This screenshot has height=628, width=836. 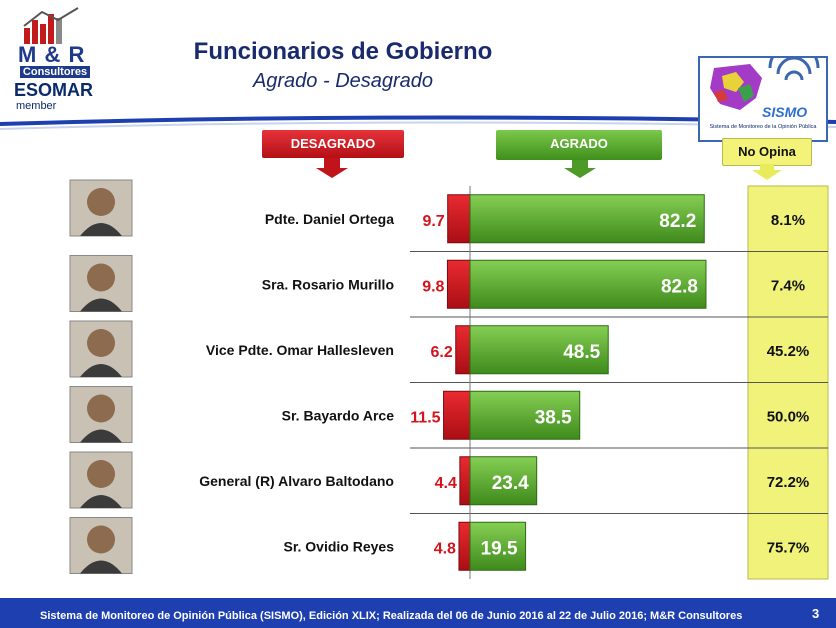 I want to click on mr-consultores-logo: M & R Consultores ESOMAR member, so click(x=51, y=58).